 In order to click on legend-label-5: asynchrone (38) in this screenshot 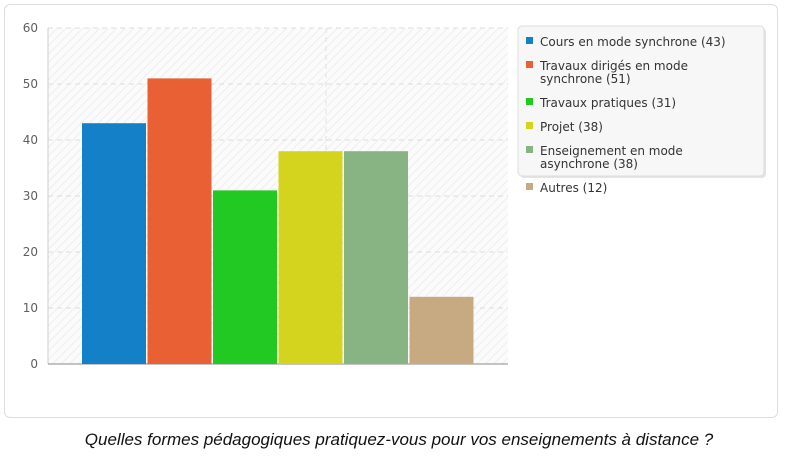, I will do `click(589, 164)`.